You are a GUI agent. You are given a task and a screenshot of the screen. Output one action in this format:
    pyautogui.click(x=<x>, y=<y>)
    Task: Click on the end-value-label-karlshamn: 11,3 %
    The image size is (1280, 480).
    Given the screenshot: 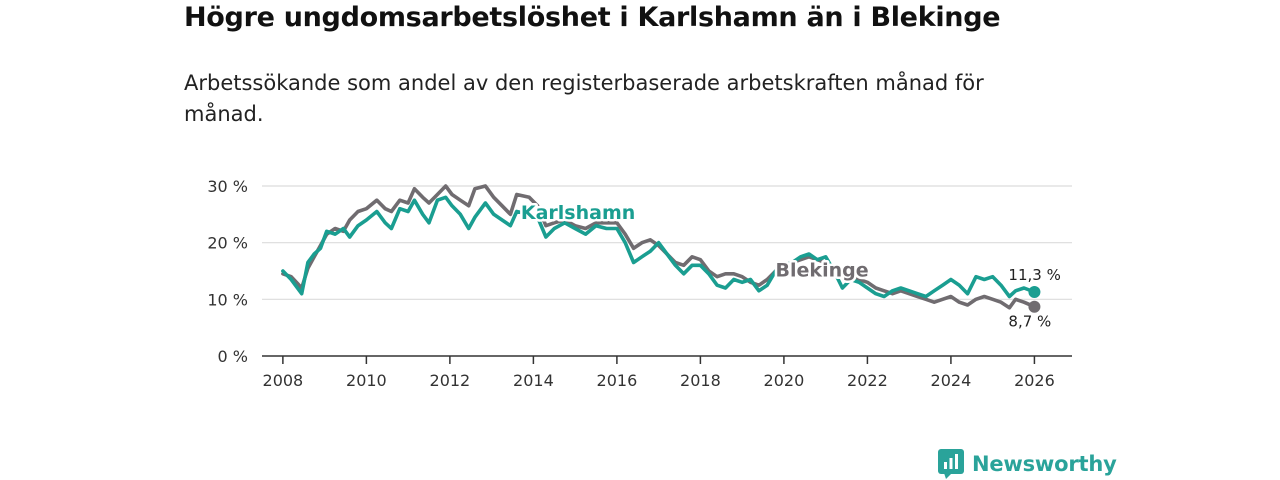 What is the action you would take?
    pyautogui.click(x=1034, y=275)
    